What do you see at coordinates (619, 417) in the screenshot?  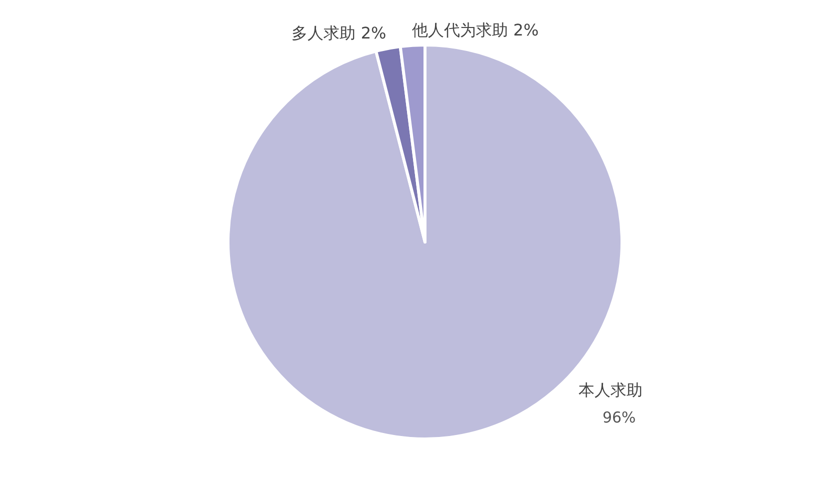 I see `data-label: 96%` at bounding box center [619, 417].